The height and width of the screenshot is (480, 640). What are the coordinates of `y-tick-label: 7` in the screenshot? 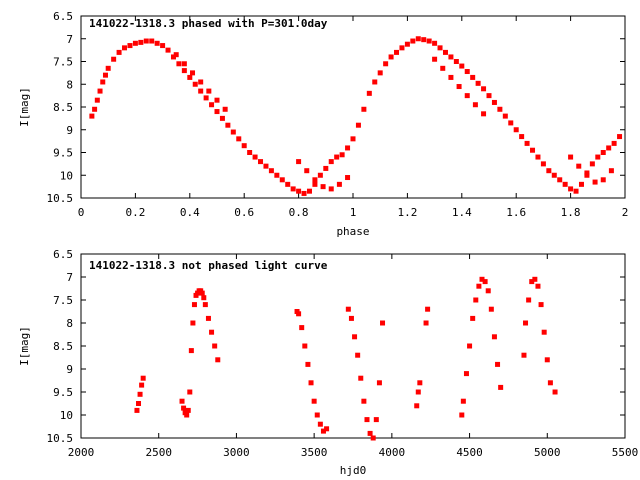 It's located at (69, 39).